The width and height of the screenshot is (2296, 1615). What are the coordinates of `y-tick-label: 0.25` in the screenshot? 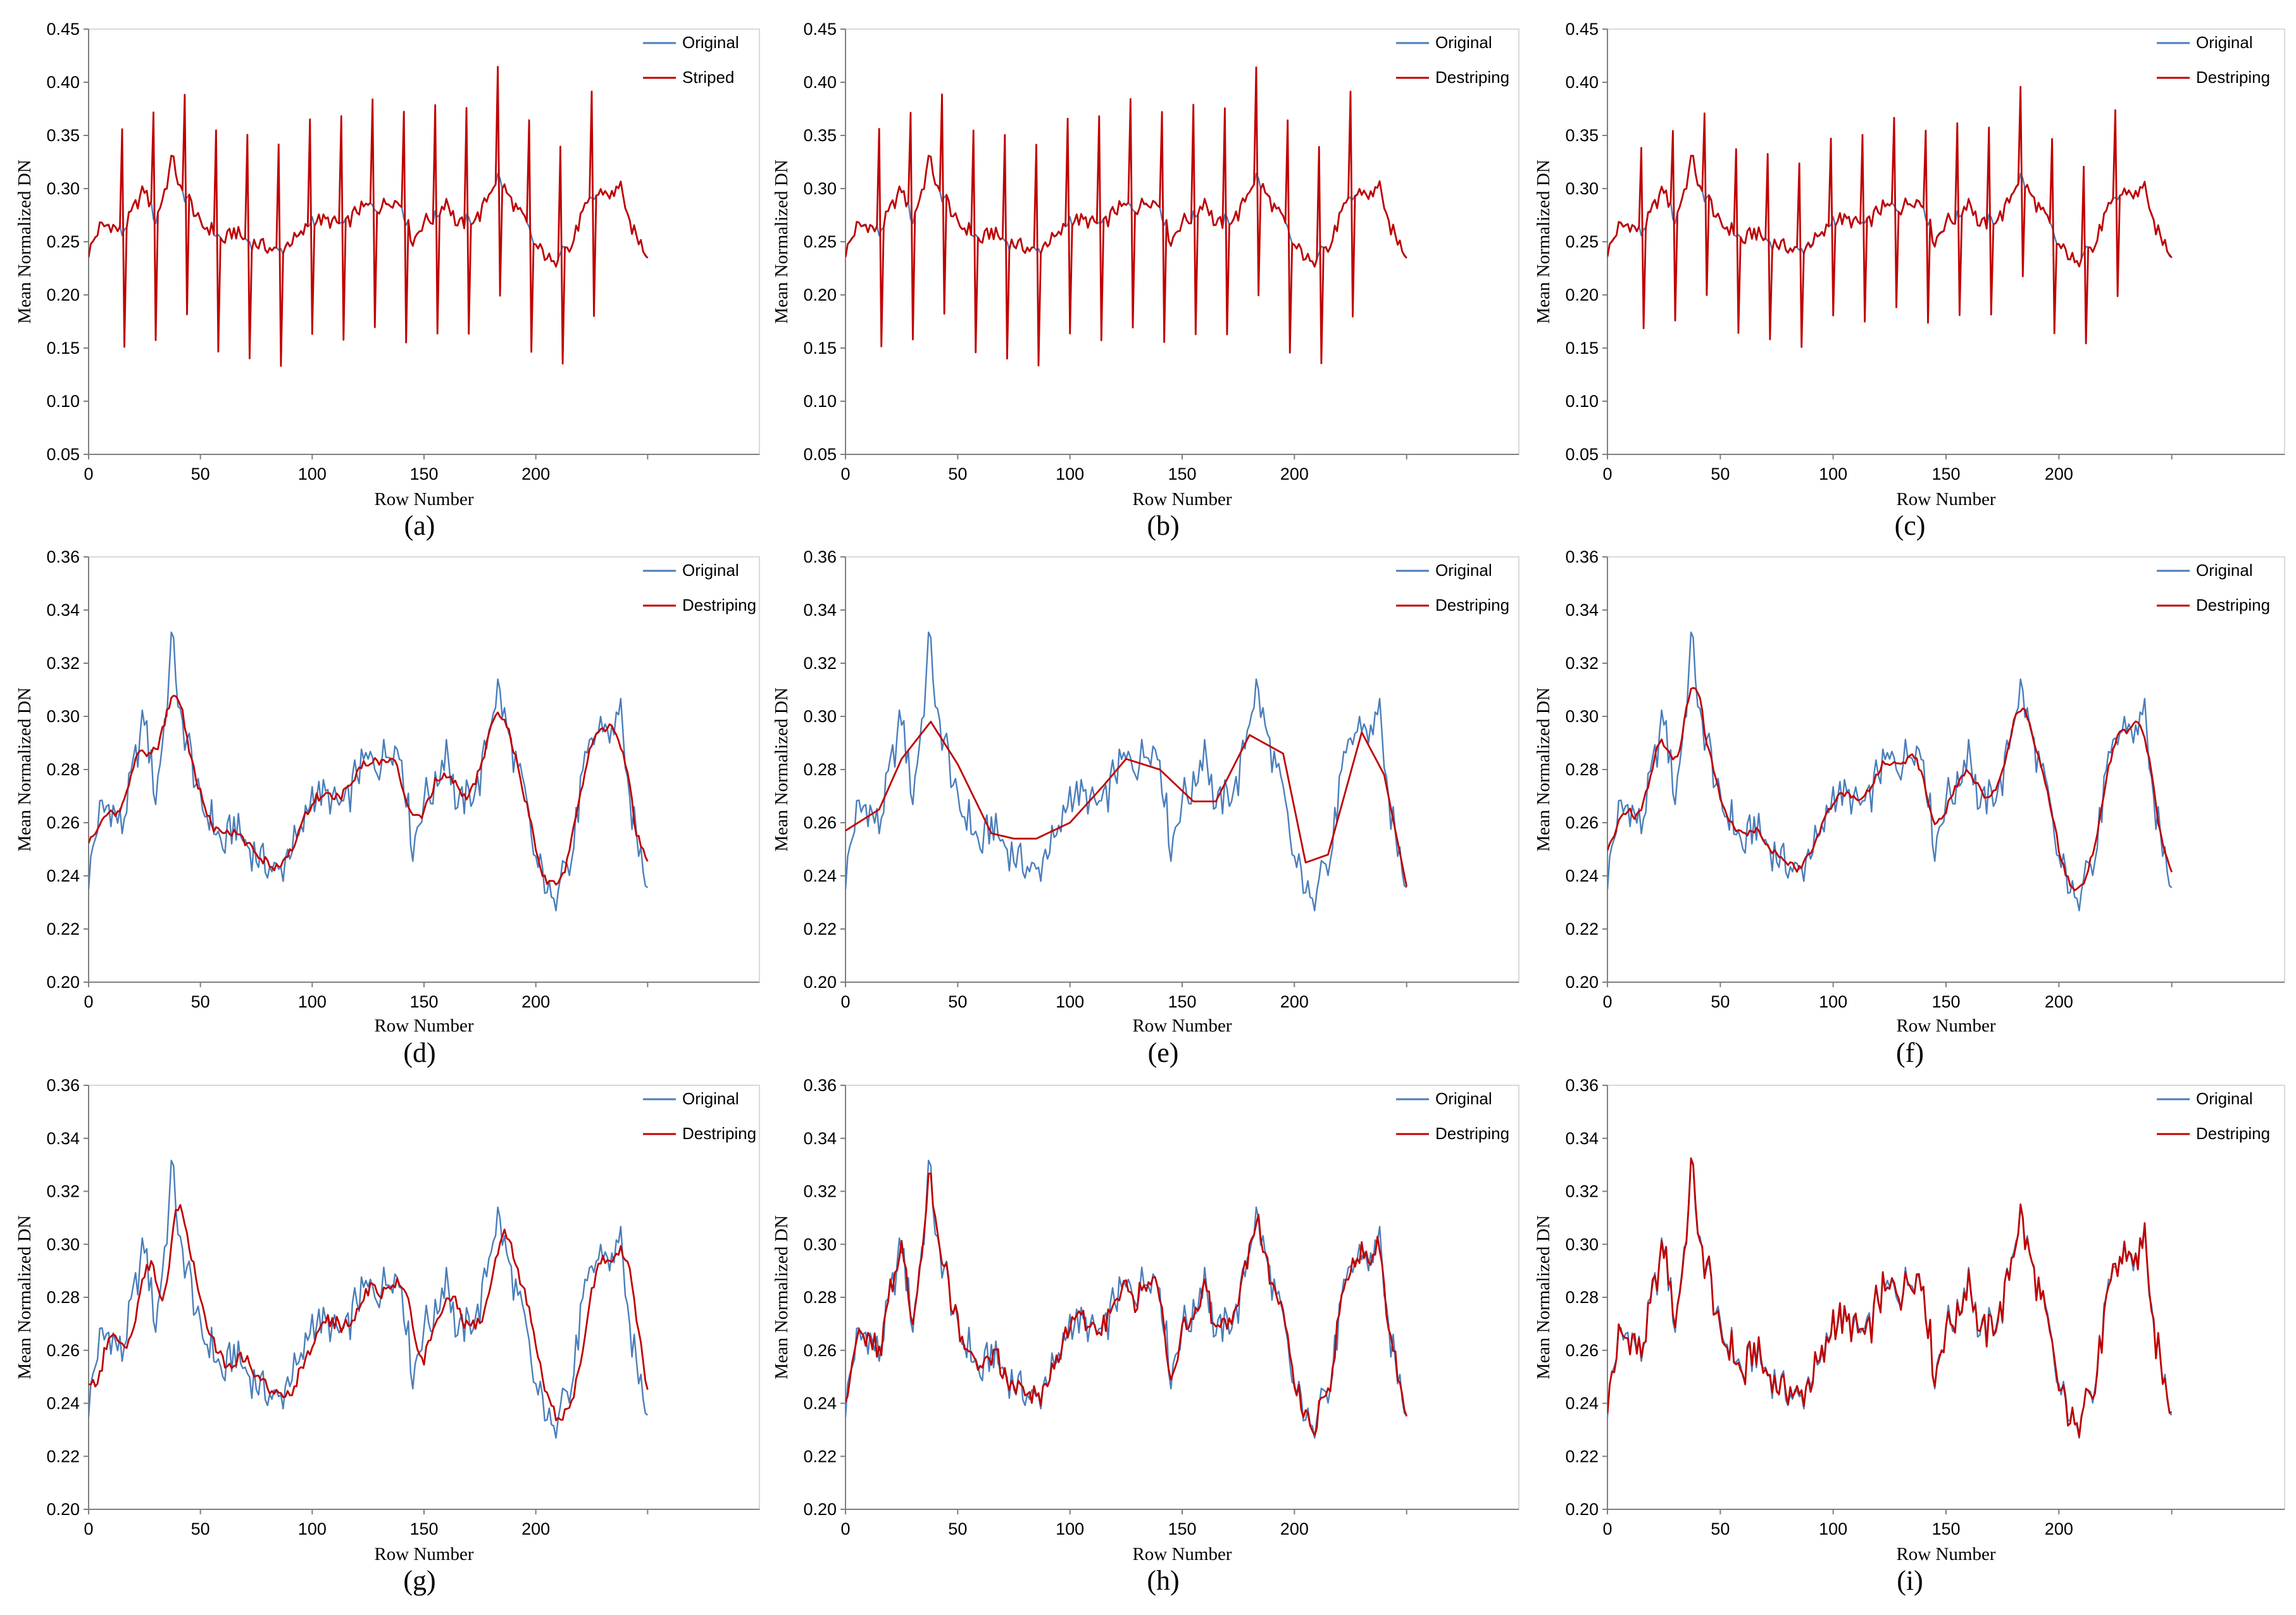 It's located at (820, 241).